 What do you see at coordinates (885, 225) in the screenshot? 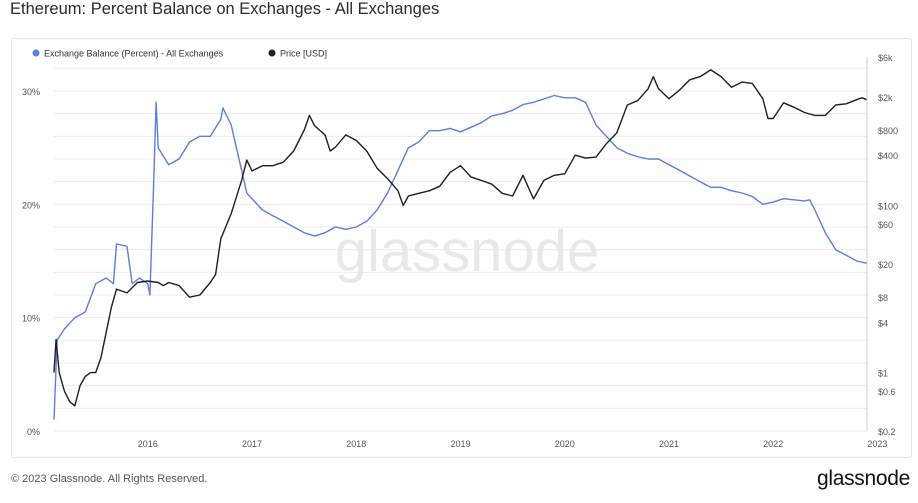
I see `right-axis-tick-label: $60` at bounding box center [885, 225].